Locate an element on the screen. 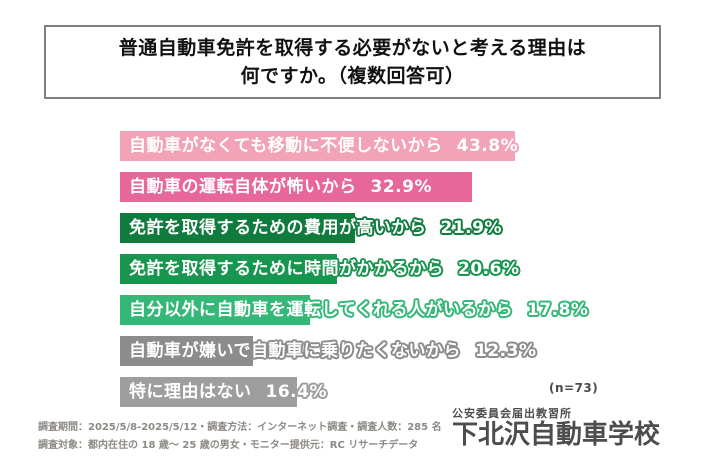  bar-row: 自動車が嫌いで自動車に乗りたくないから 12.3% is located at coordinates (400, 351).